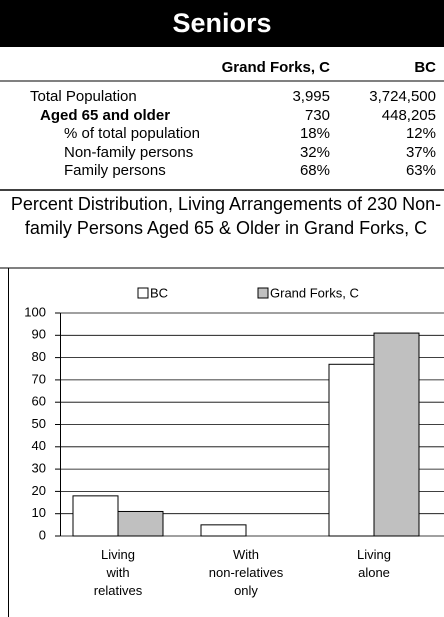  Describe the element at coordinates (311, 96) in the screenshot. I see `cell-value: 3,995` at that location.